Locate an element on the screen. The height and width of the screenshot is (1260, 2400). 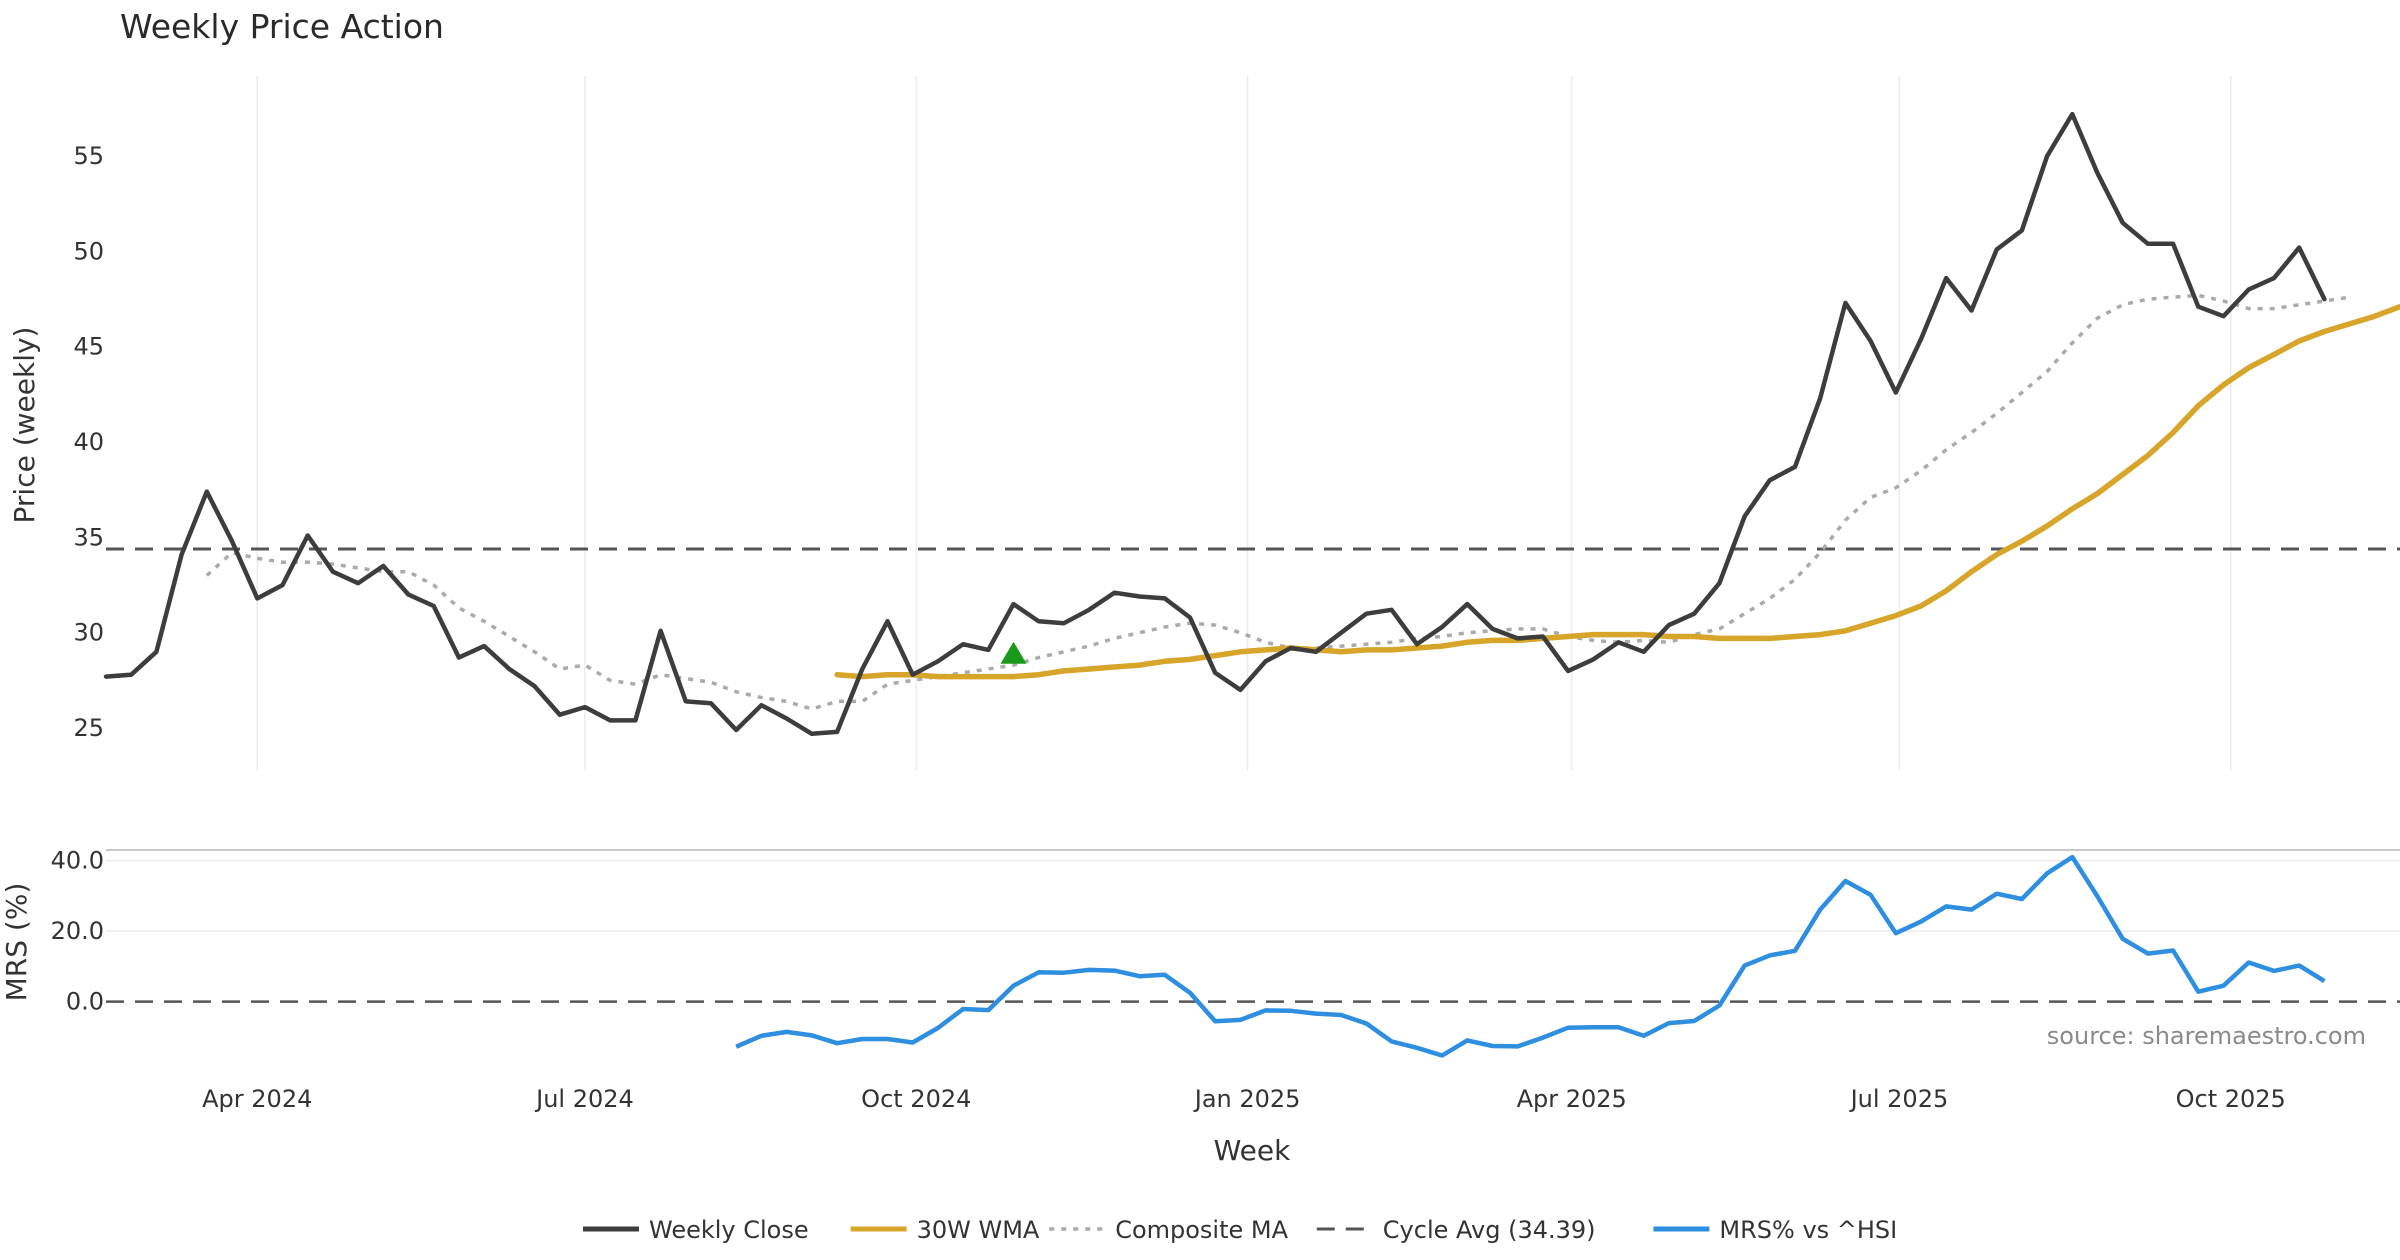
x-tick-label: Apr 2024 is located at coordinates (257, 1099).